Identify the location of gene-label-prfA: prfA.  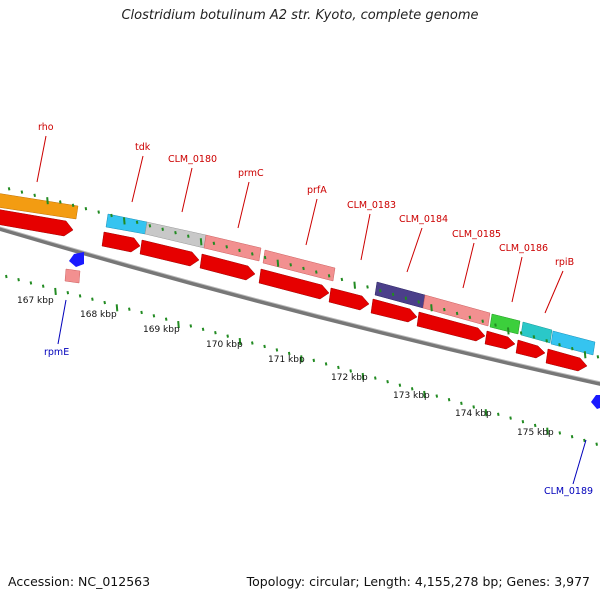
(317, 190).